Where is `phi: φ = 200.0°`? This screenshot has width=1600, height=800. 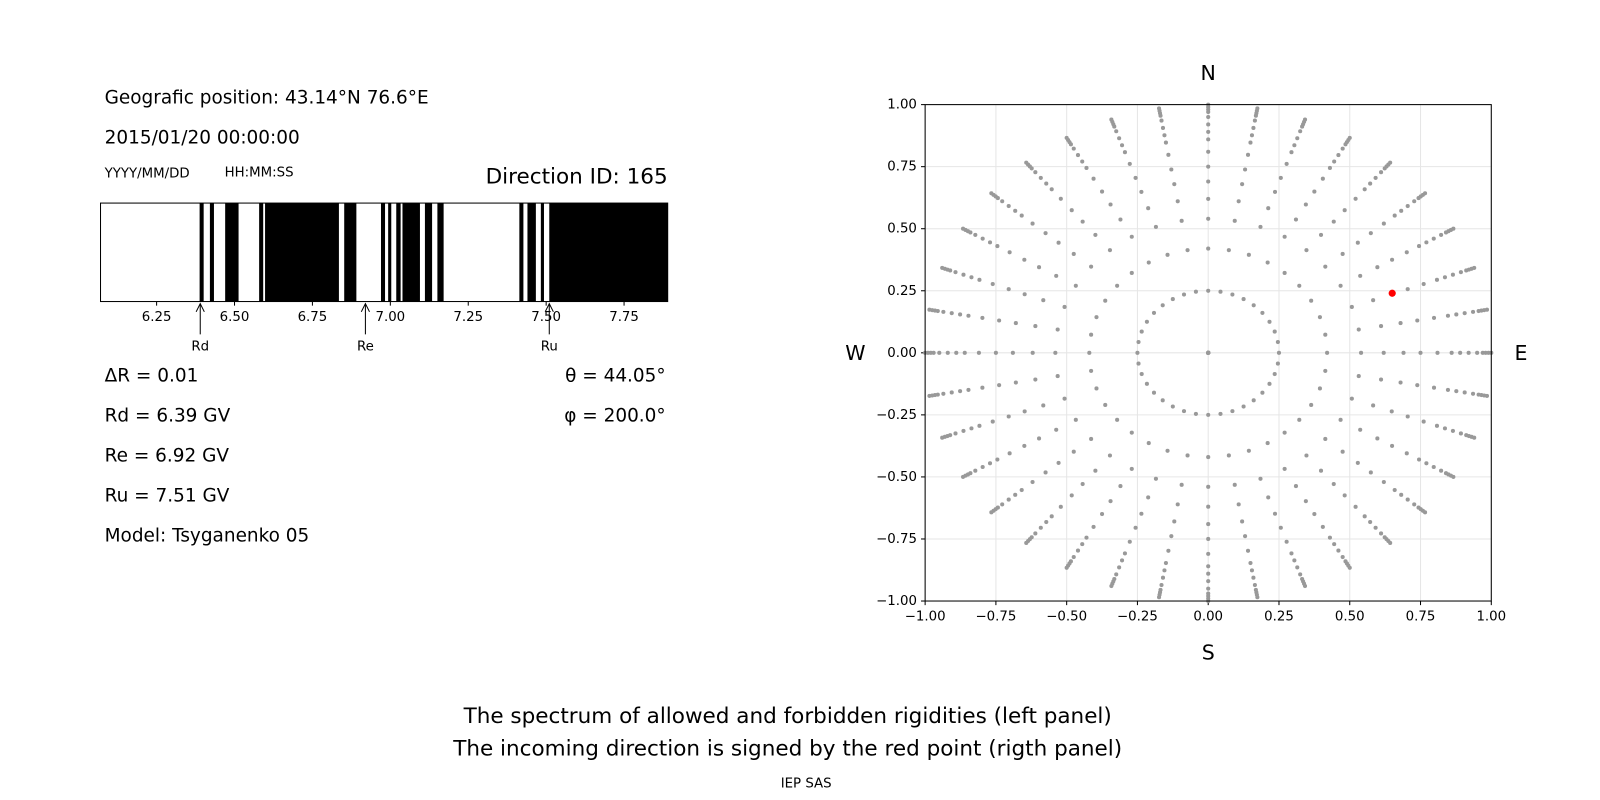 phi: φ = 200.0° is located at coordinates (614, 415).